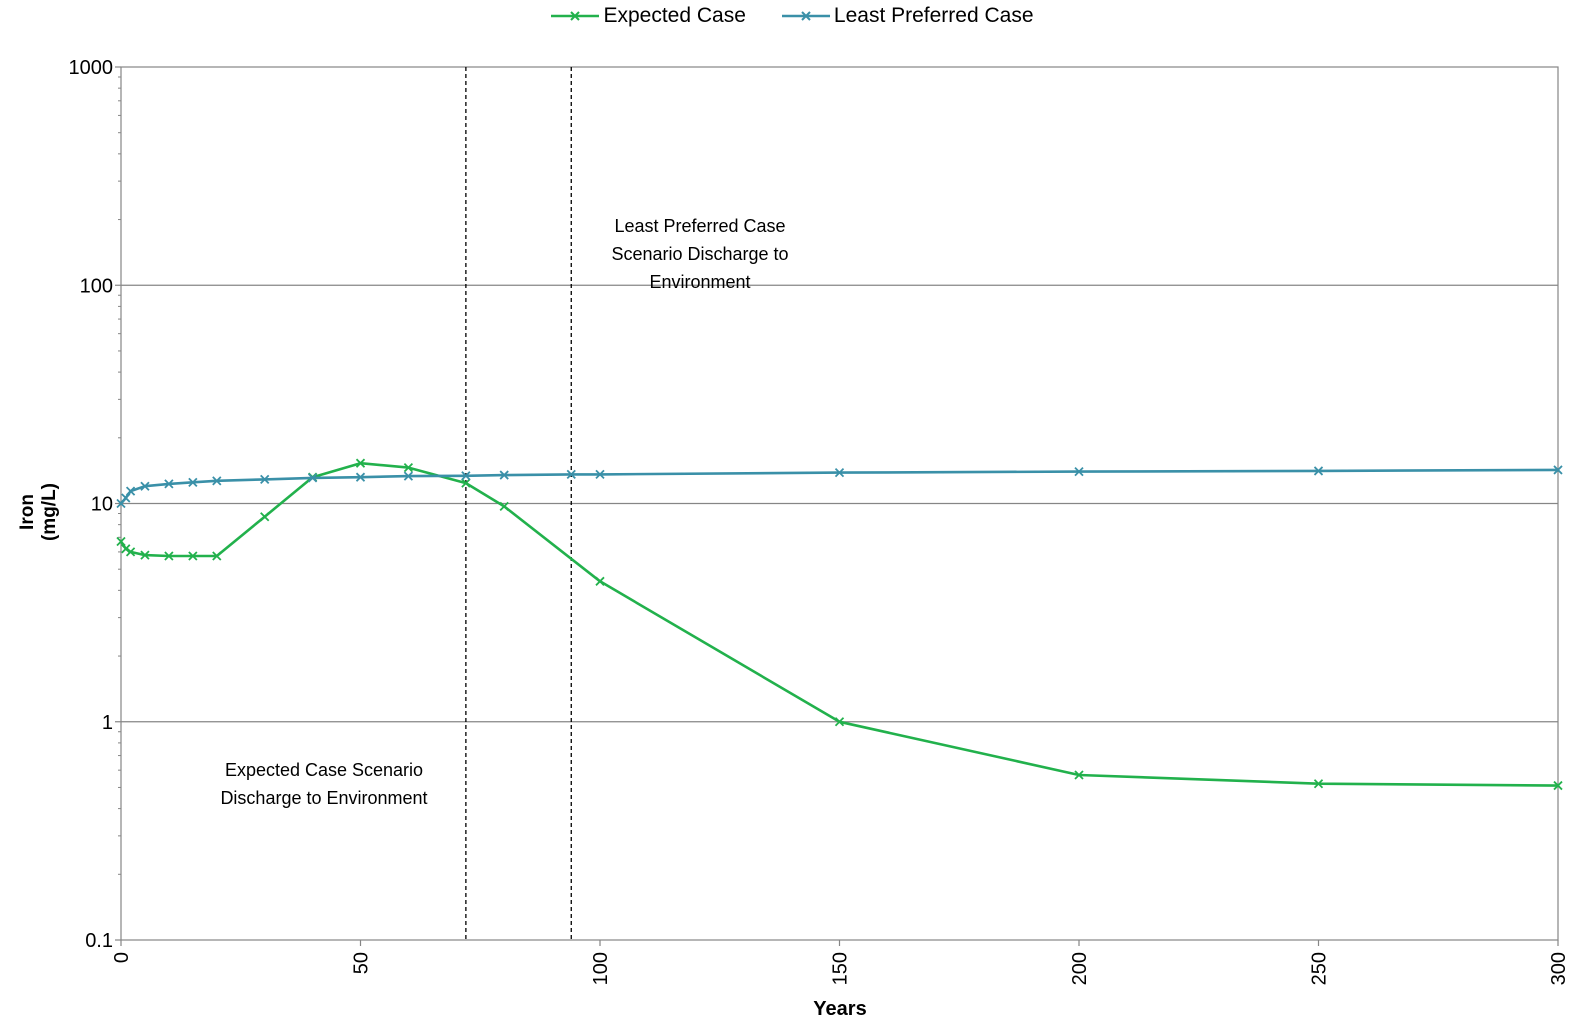  What do you see at coordinates (38, 512) in the screenshot?
I see `y-axis-label: Iron (mg/L)` at bounding box center [38, 512].